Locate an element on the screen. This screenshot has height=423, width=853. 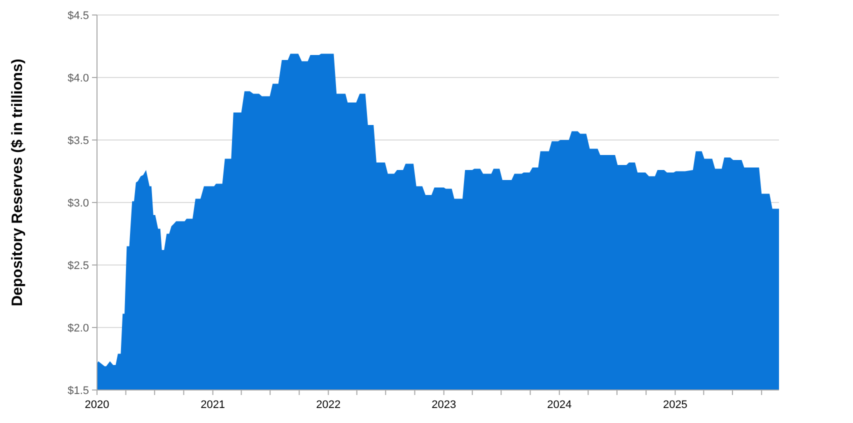
x-tick-label: 2024 is located at coordinates (559, 405).